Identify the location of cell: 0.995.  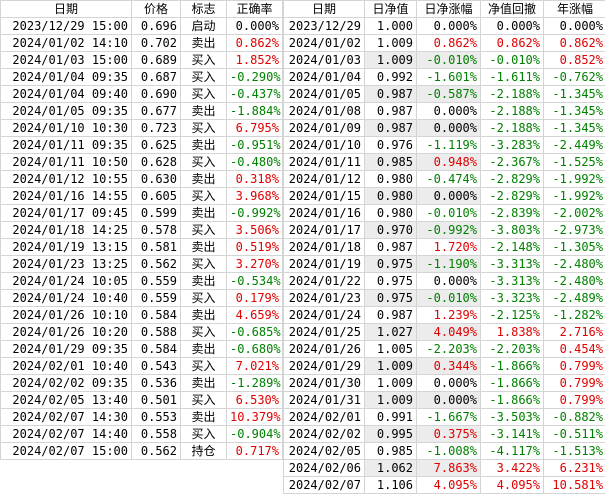
(390, 434).